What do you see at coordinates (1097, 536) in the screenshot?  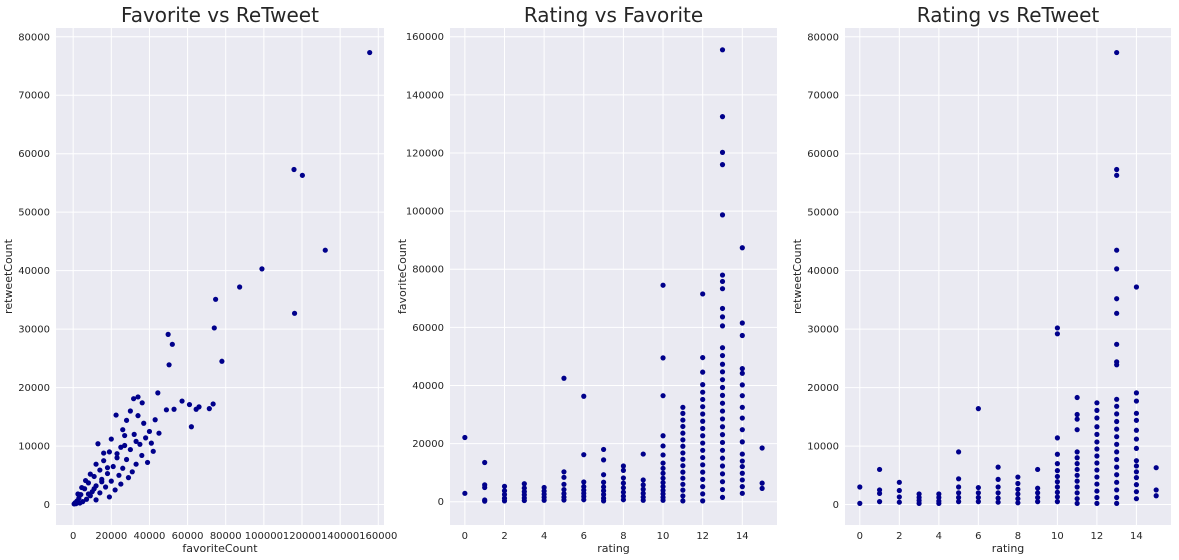 I see `x-tick-label: 12` at bounding box center [1097, 536].